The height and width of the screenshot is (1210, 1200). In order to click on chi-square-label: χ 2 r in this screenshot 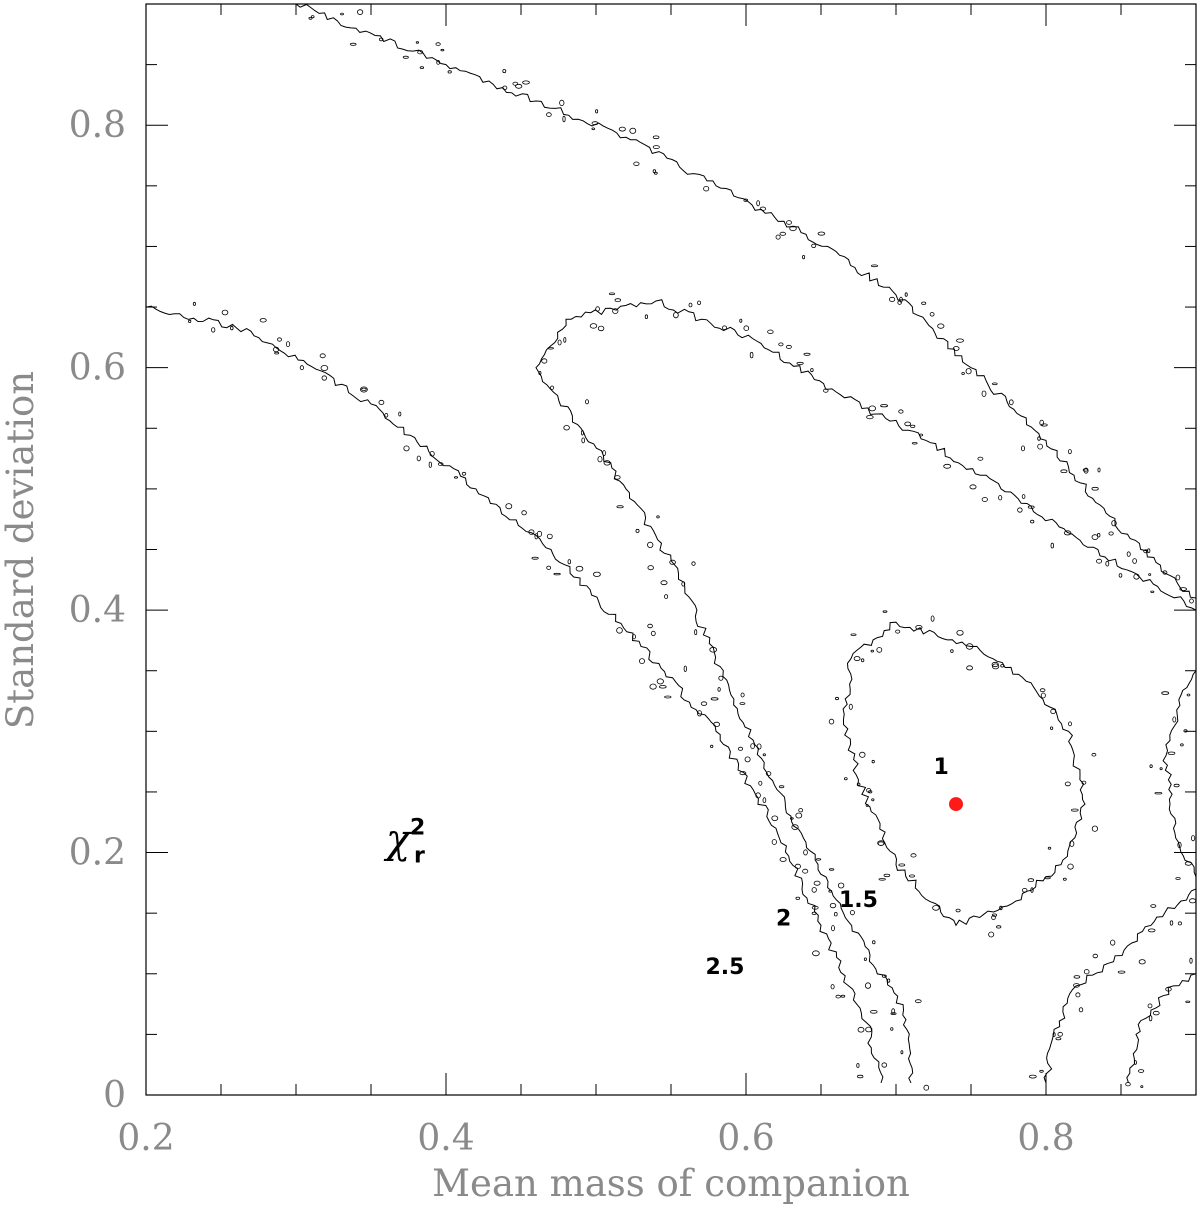, I will do `click(404, 842)`.